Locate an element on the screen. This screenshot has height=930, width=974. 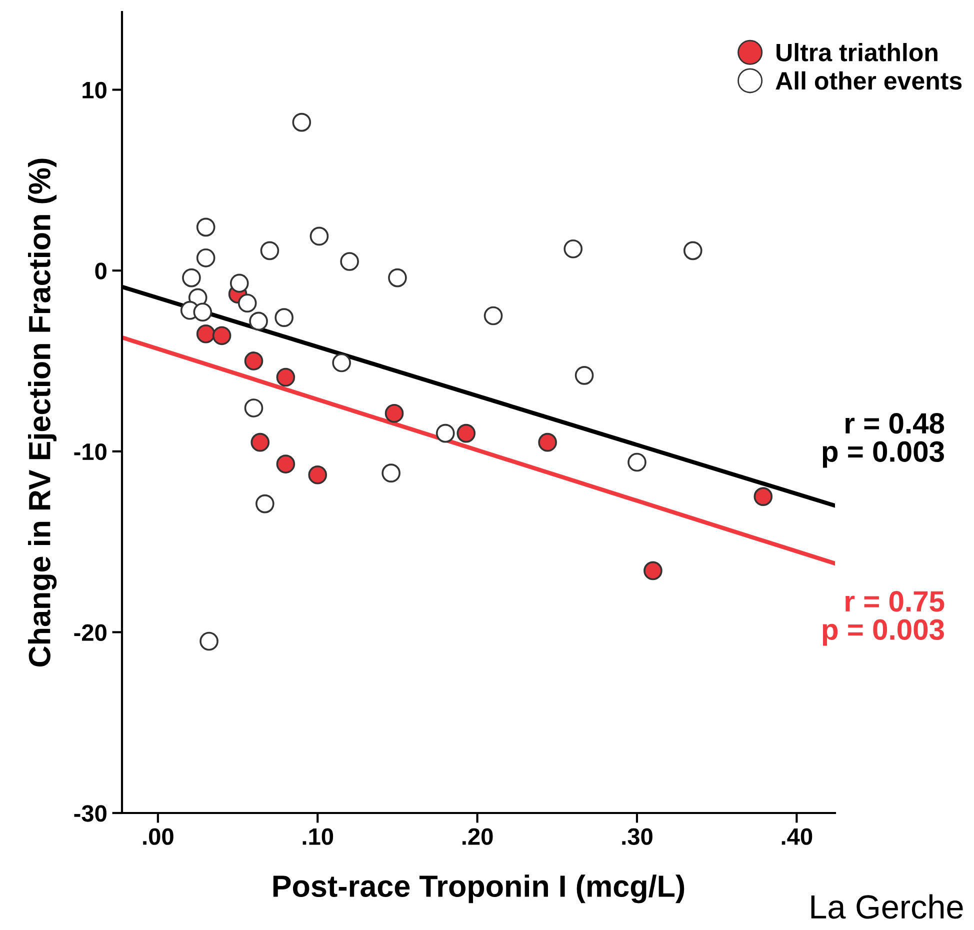
x-tick-label: .10 is located at coordinates (318, 836).